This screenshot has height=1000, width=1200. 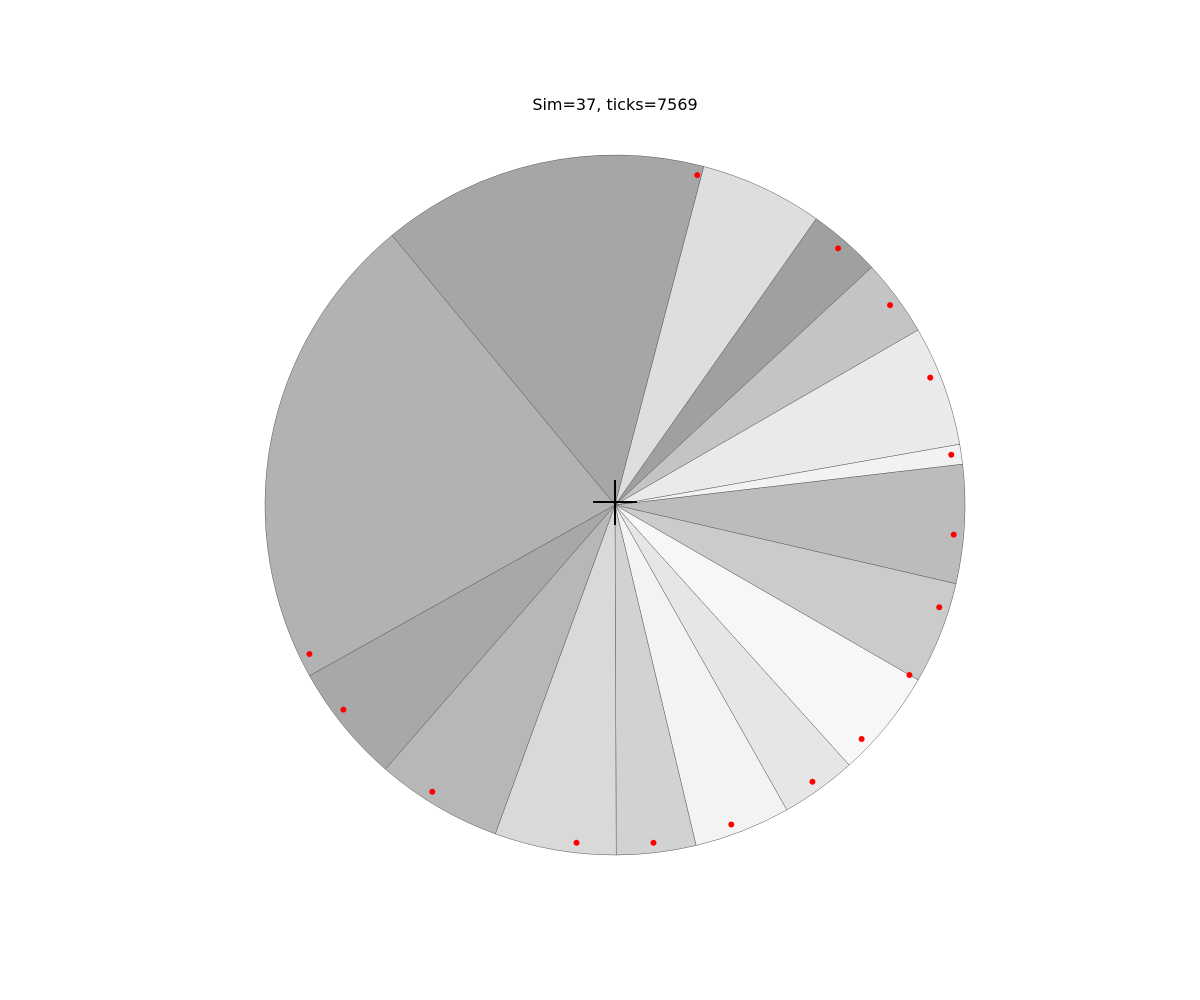 What do you see at coordinates (615, 502) in the screenshot?
I see `center-crosshair-icon` at bounding box center [615, 502].